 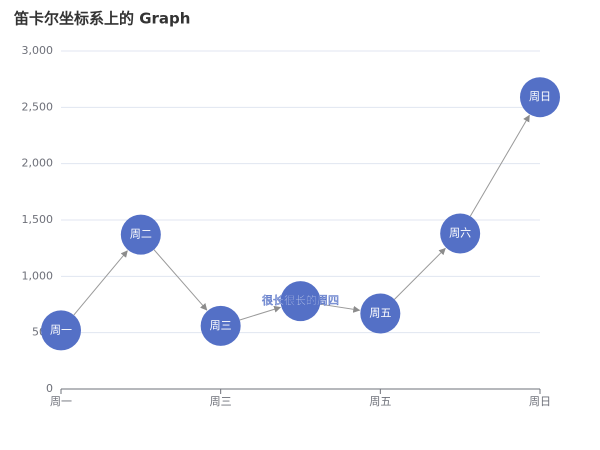 What do you see at coordinates (101, 19) in the screenshot?
I see `chart-title: 笛卡尔坐标系上的 Graph` at bounding box center [101, 19].